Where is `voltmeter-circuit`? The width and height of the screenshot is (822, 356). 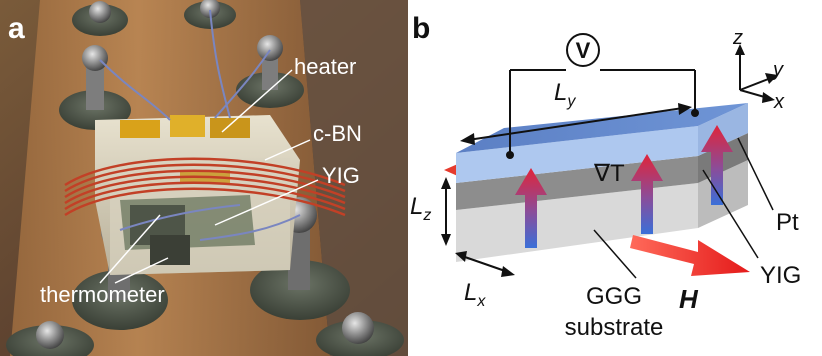
voltmeter-circuit is located at coordinates (602, 112).